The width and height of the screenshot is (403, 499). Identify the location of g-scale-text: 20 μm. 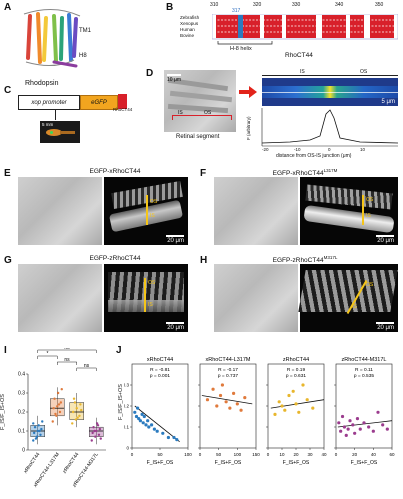
(175, 328).